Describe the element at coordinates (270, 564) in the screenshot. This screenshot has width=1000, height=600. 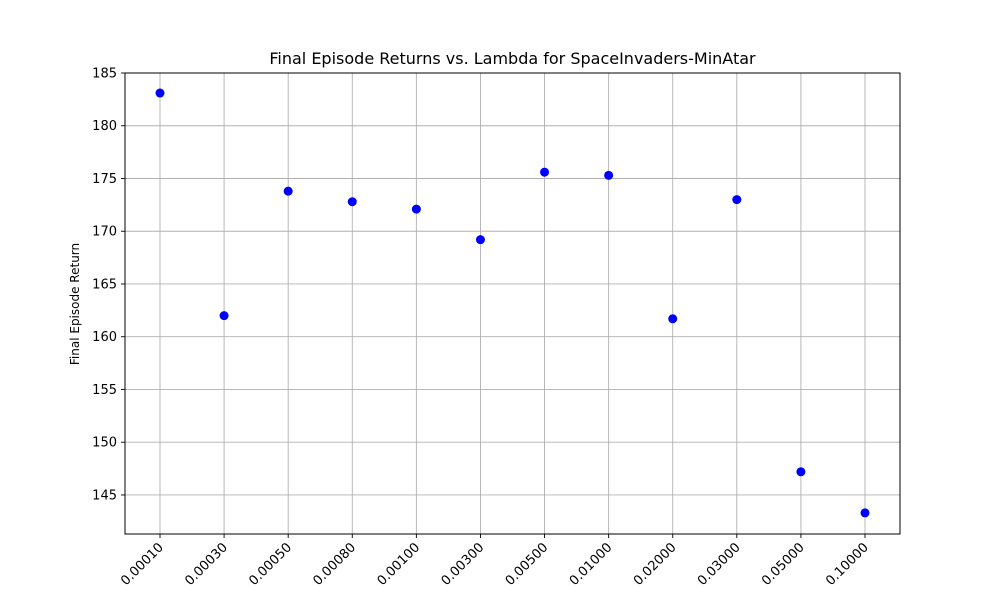
I see `x-tick-label: 0.00050` at that location.